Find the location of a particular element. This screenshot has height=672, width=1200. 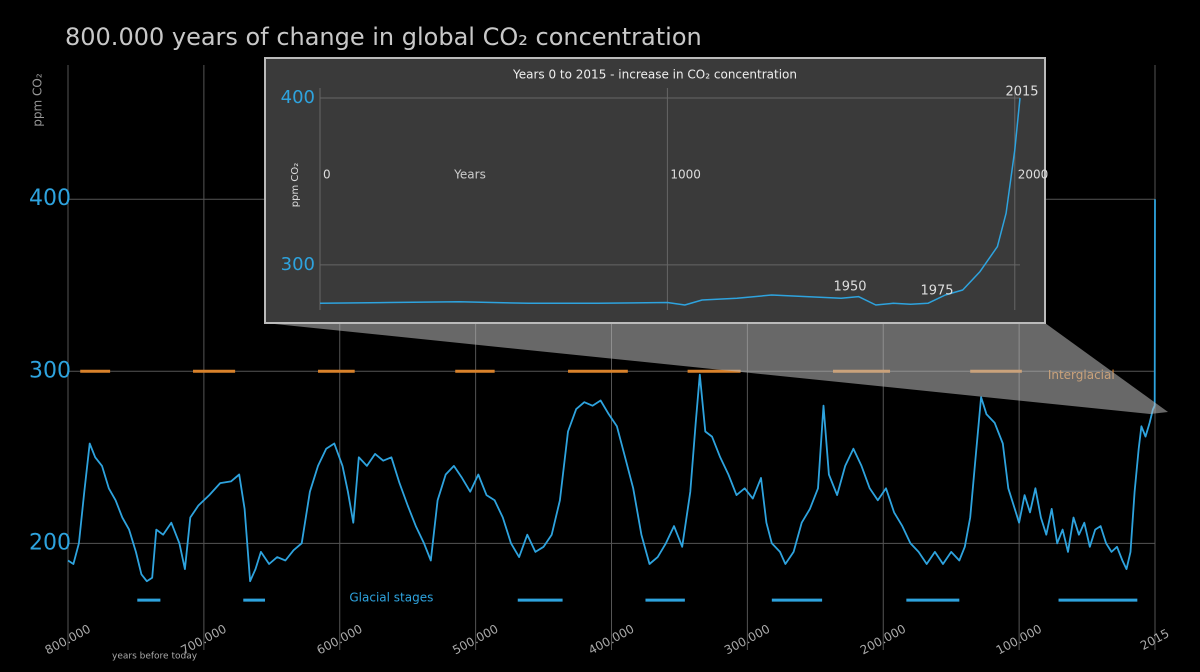

y-axis-label: ppm CO₂ is located at coordinates (38, 100).